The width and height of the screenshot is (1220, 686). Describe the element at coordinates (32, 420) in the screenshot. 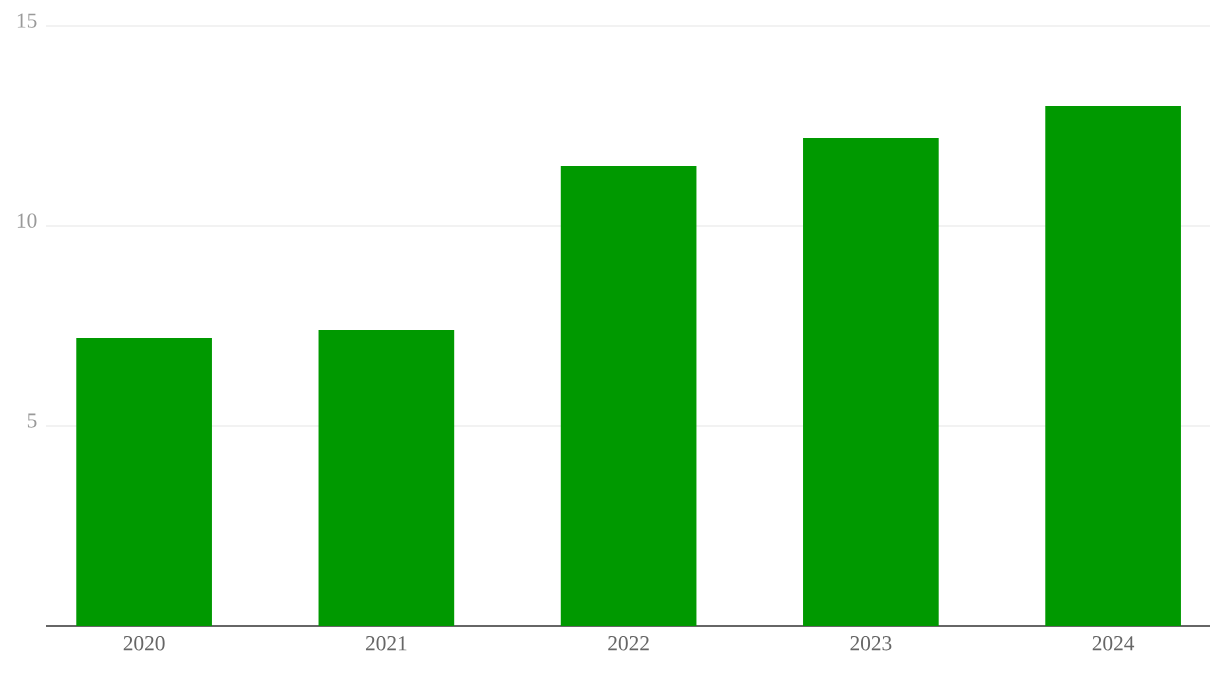

I see `y-tick-label: 5` at that location.